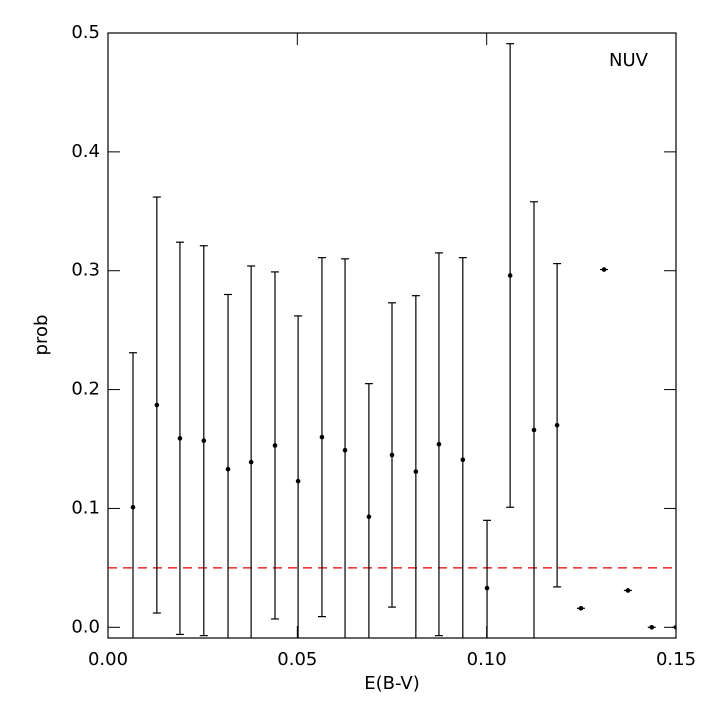 Image resolution: width=708 pixels, height=712 pixels. Describe the element at coordinates (392, 683) in the screenshot. I see `x-axis-label: E(B-V)` at that location.